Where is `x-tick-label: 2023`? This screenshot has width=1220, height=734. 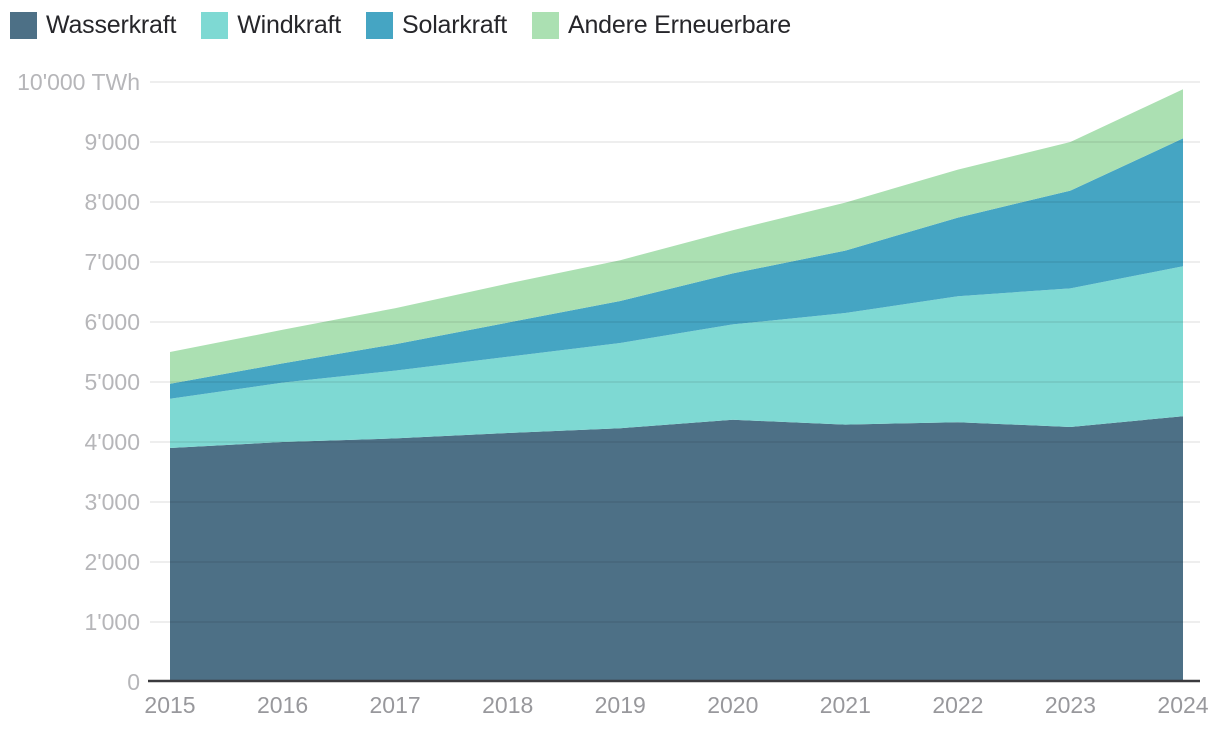
x-tick-label: 2023 is located at coordinates (1070, 705).